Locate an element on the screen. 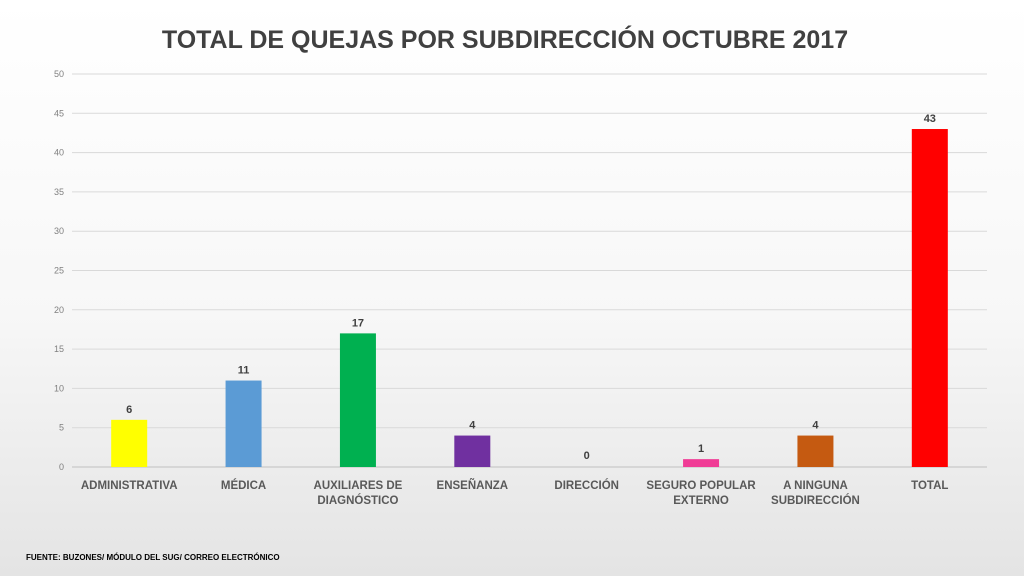 The image size is (1024, 576). y-tick-label: 50 is located at coordinates (59, 74).